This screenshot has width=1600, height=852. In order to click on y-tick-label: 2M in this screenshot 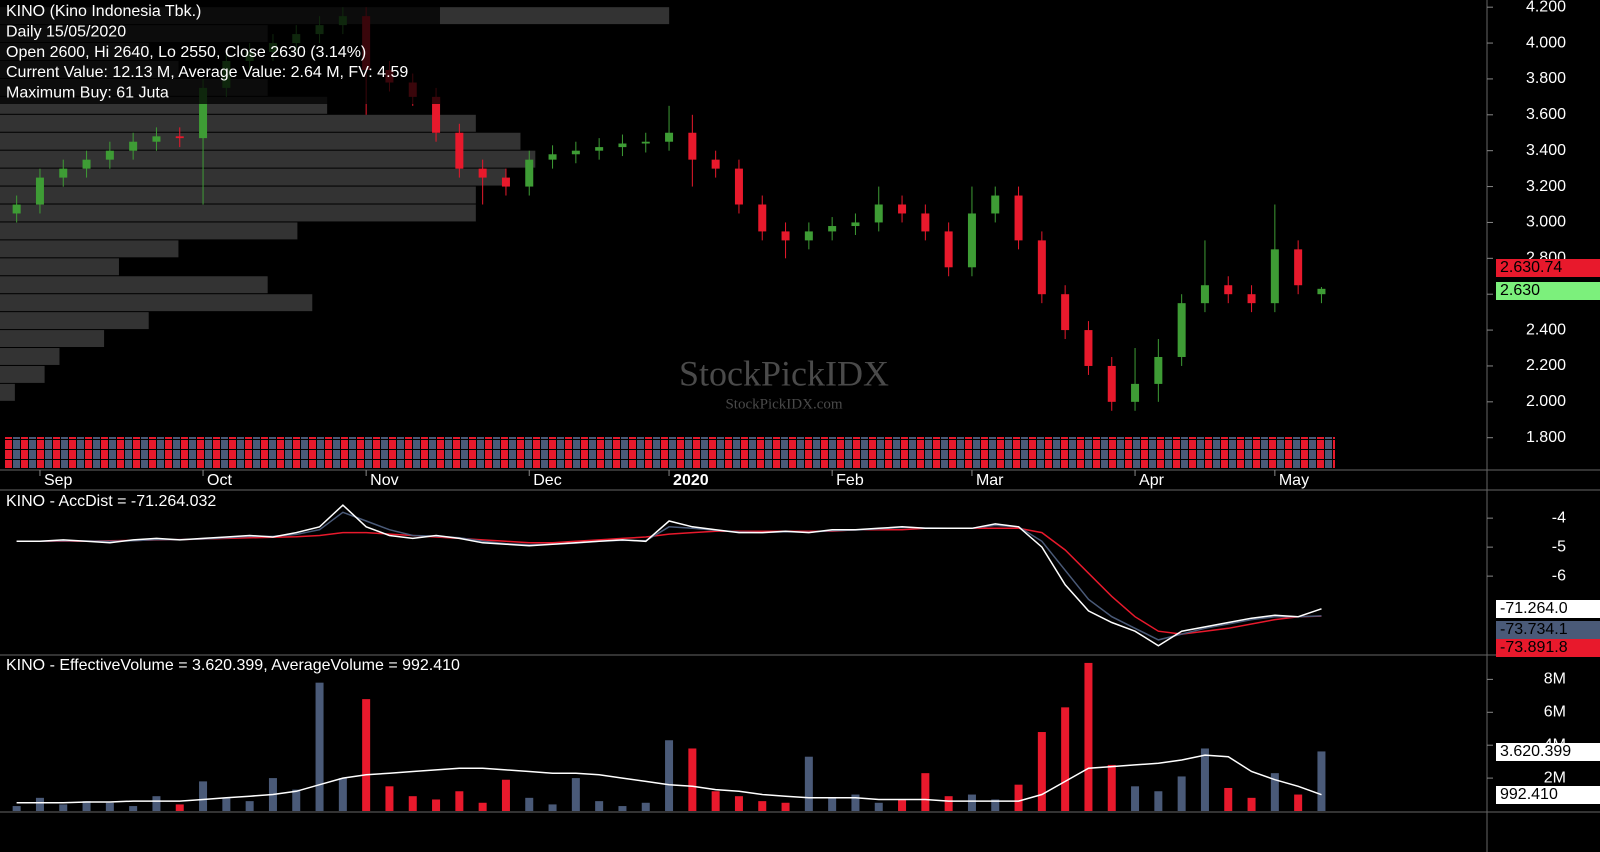, I will do `click(1555, 777)`.